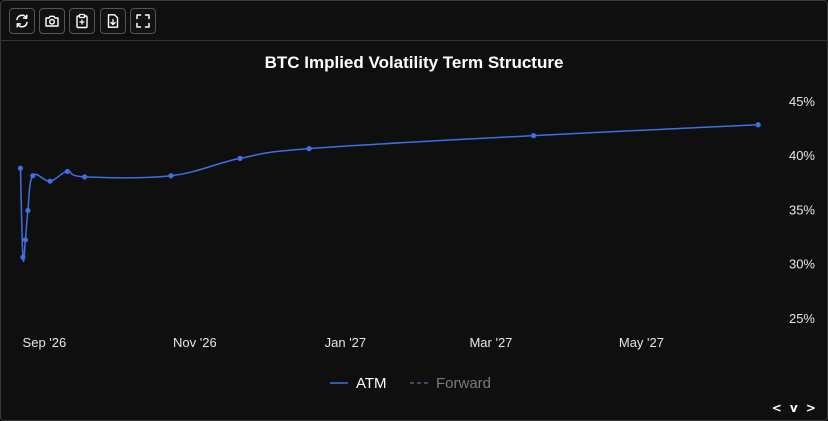 The width and height of the screenshot is (828, 421). What do you see at coordinates (794, 408) in the screenshot?
I see `nav-arrows: < v >` at bounding box center [794, 408].